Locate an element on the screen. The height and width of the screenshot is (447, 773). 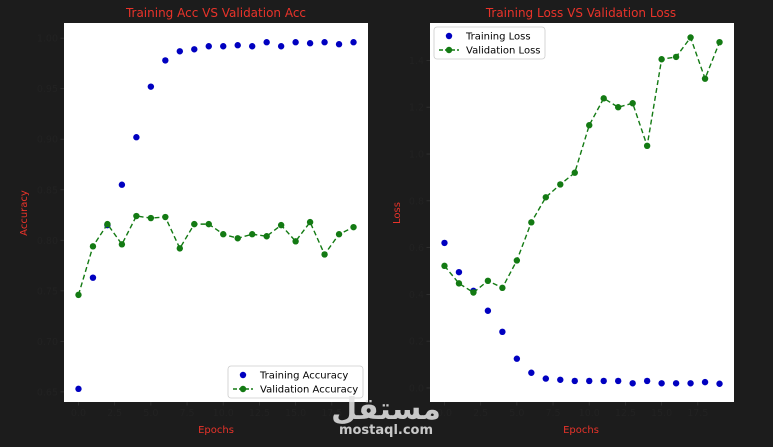
x-tick-label: 5.0 is located at coordinates (150, 413).